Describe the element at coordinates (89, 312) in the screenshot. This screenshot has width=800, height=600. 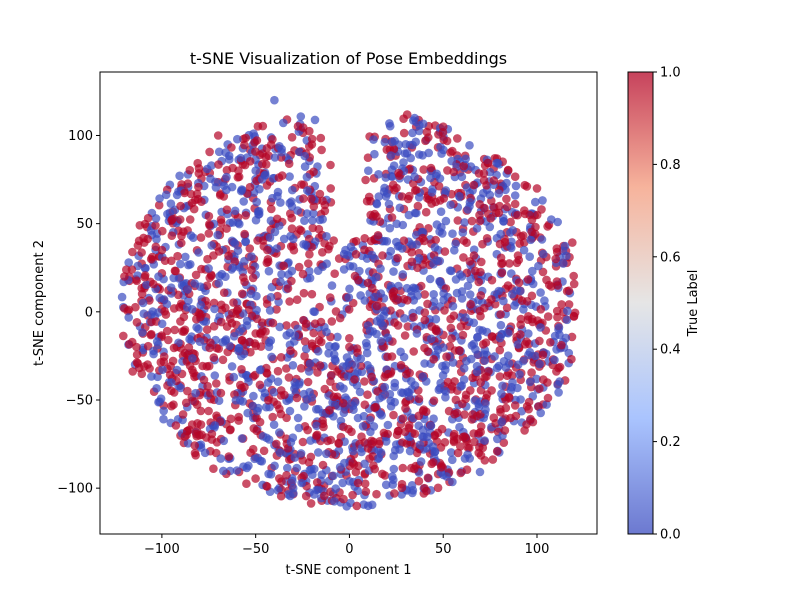
I see `y-tick-label: 0` at that location.